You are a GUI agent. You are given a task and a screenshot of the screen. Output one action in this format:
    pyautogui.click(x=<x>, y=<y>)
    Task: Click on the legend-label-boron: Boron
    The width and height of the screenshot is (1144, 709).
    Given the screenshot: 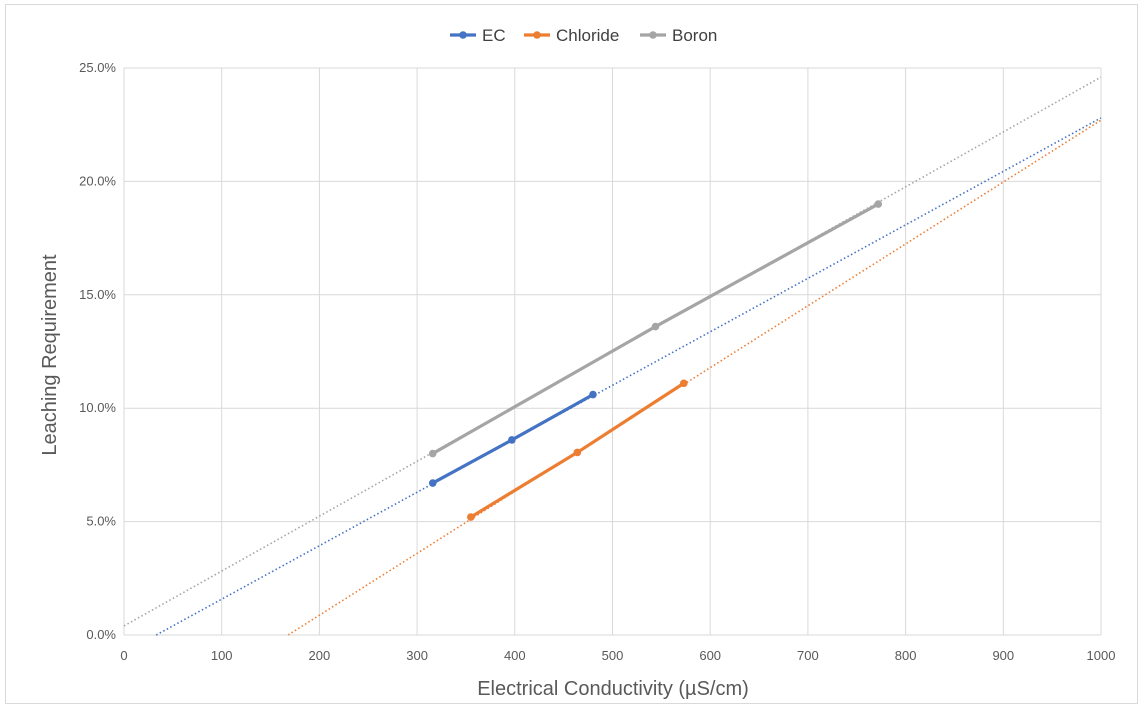 What is the action you would take?
    pyautogui.click(x=694, y=35)
    